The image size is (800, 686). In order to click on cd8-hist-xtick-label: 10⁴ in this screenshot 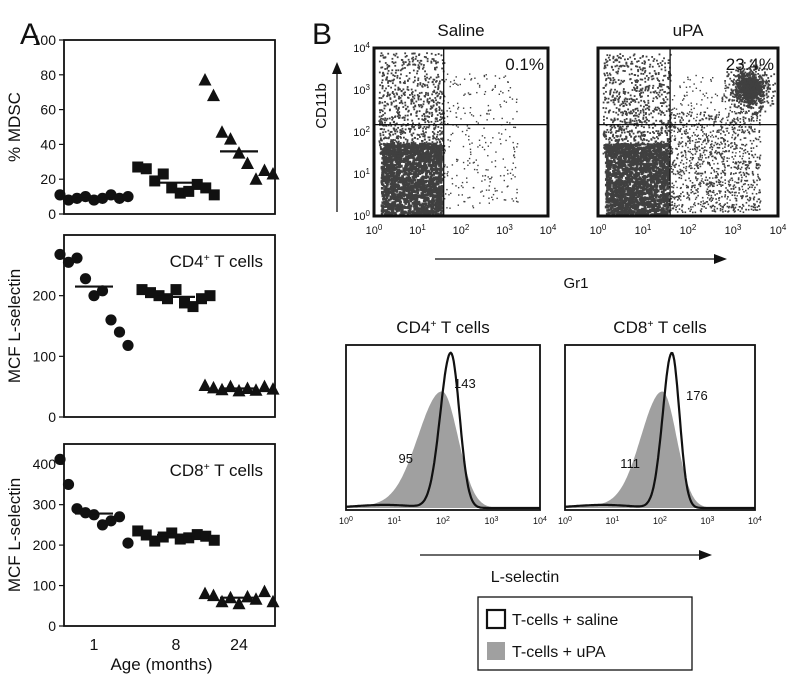, I will do `click(755, 521)`.